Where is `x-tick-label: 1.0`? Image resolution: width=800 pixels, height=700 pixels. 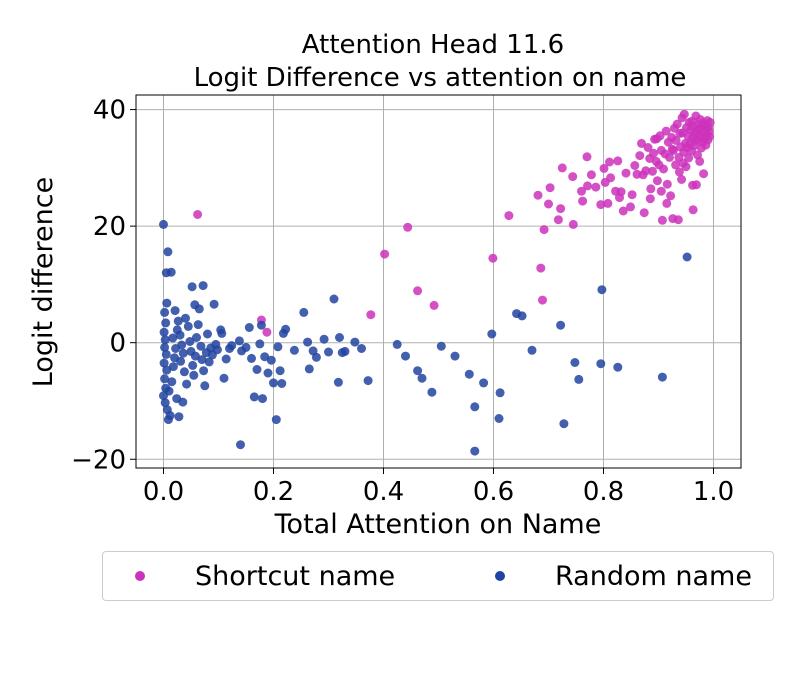
x-tick-label: 1.0 is located at coordinates (713, 492).